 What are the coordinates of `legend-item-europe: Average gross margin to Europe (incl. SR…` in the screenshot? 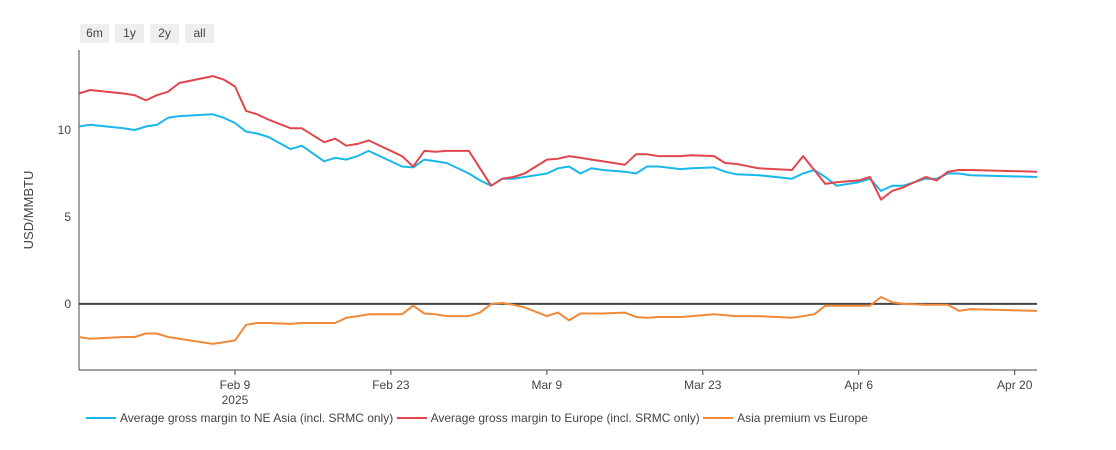 It's located at (548, 418).